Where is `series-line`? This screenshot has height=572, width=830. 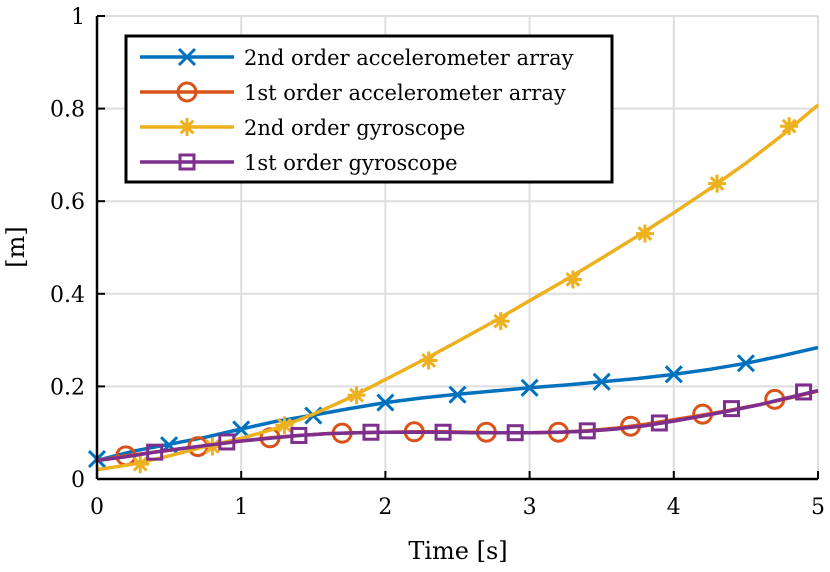 series-line is located at coordinates (457, 425).